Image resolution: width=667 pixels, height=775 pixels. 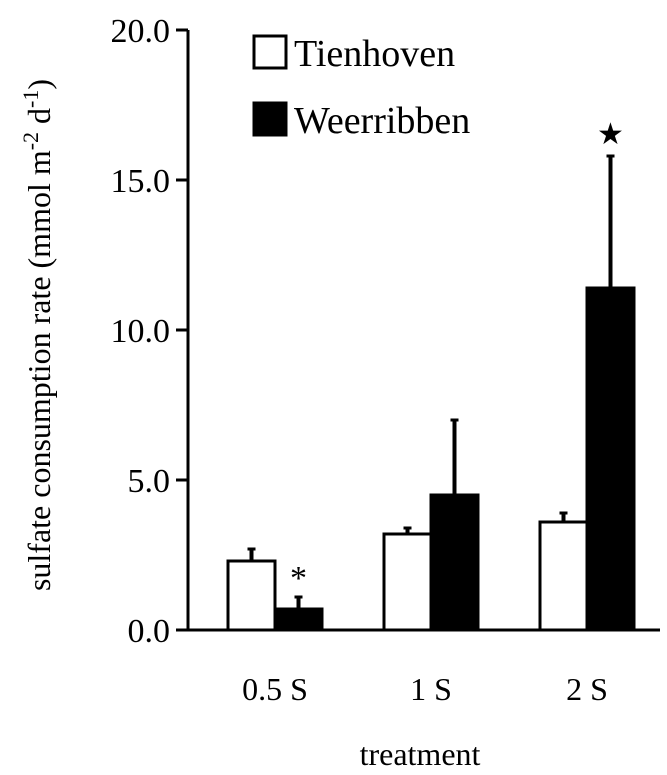 What do you see at coordinates (149, 631) in the screenshot?
I see `y-tick-label: 0.0` at bounding box center [149, 631].